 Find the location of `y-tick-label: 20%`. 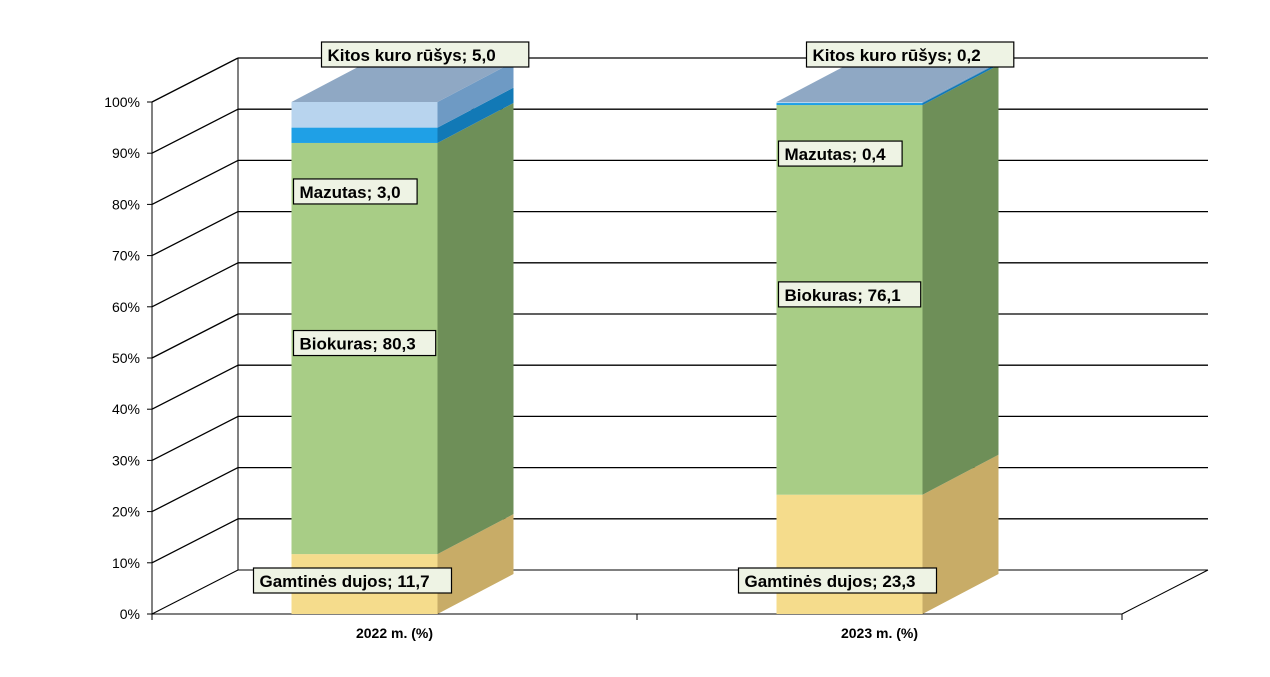

y-tick-label: 20% is located at coordinates (126, 512).